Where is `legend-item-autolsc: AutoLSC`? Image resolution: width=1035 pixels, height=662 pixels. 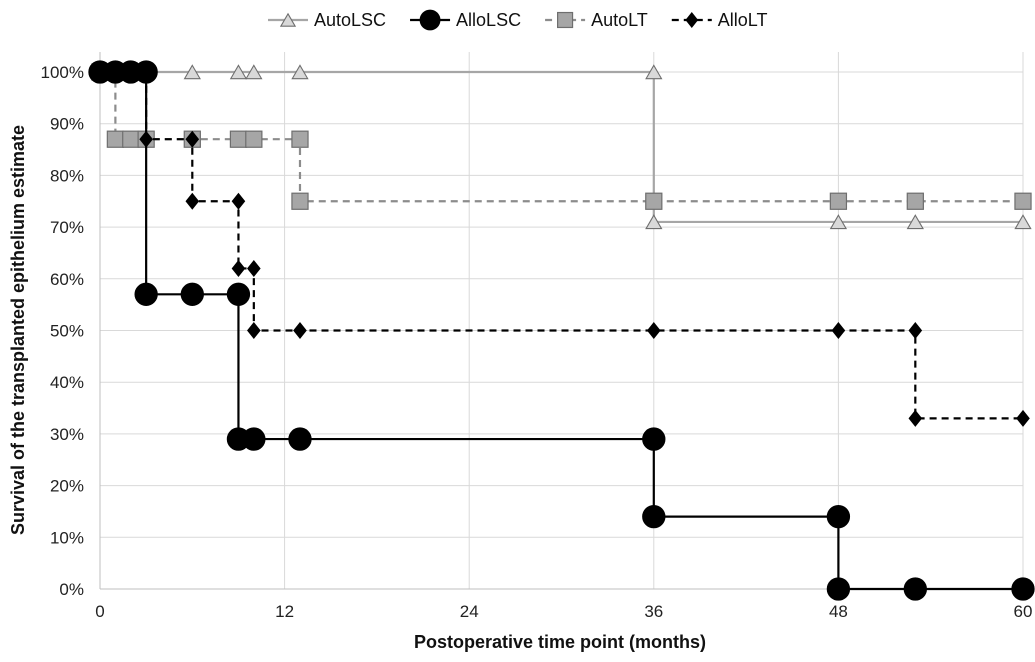 legend-item-autolsc: AutoLSC is located at coordinates (327, 20).